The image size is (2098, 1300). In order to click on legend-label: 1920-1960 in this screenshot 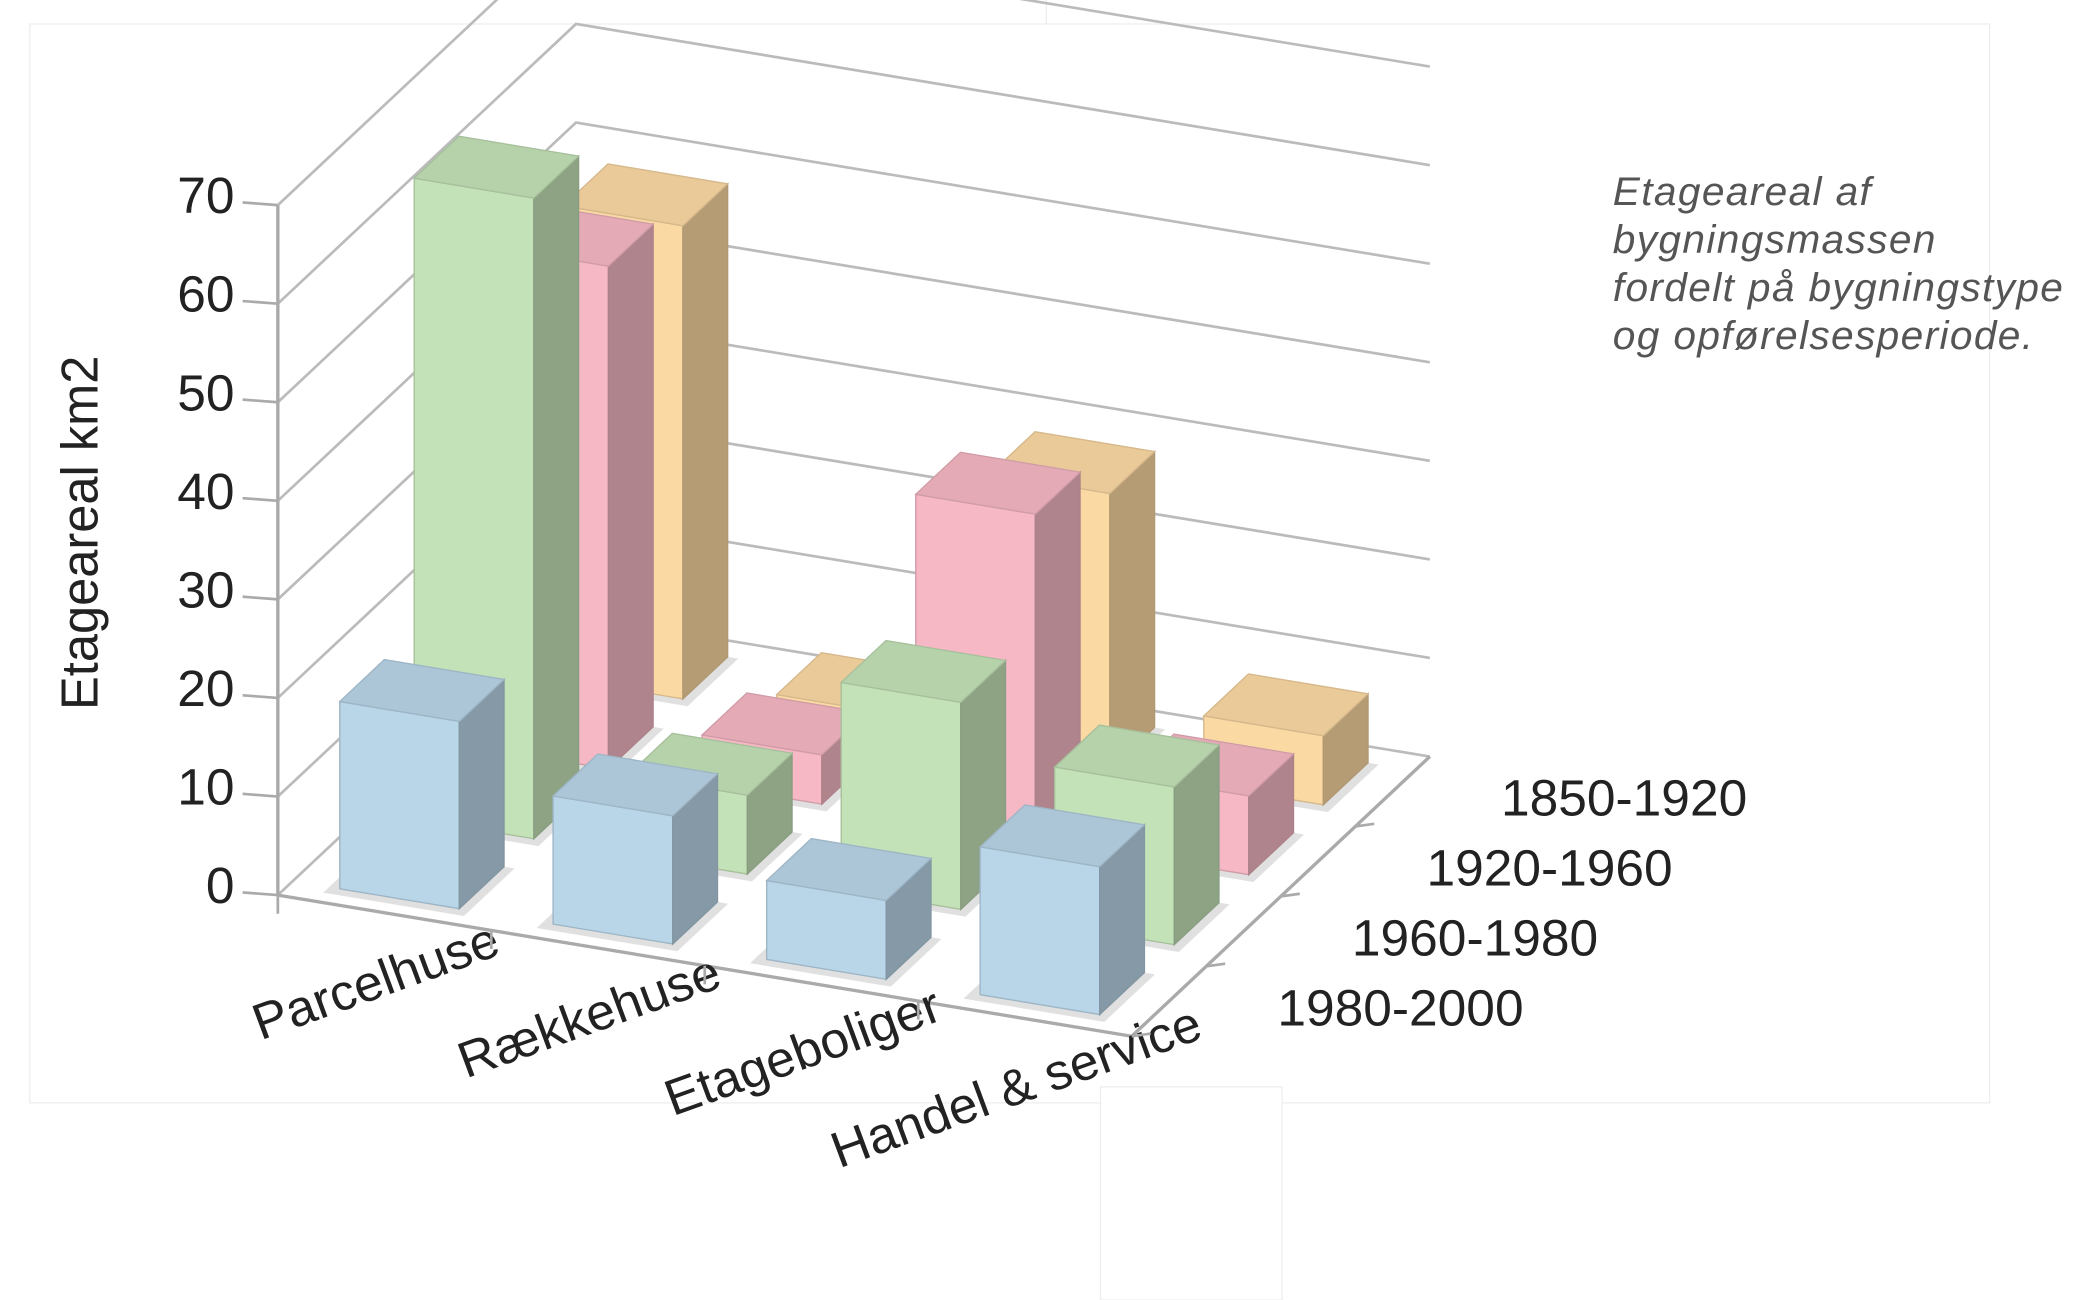, I will do `click(1549, 868)`.